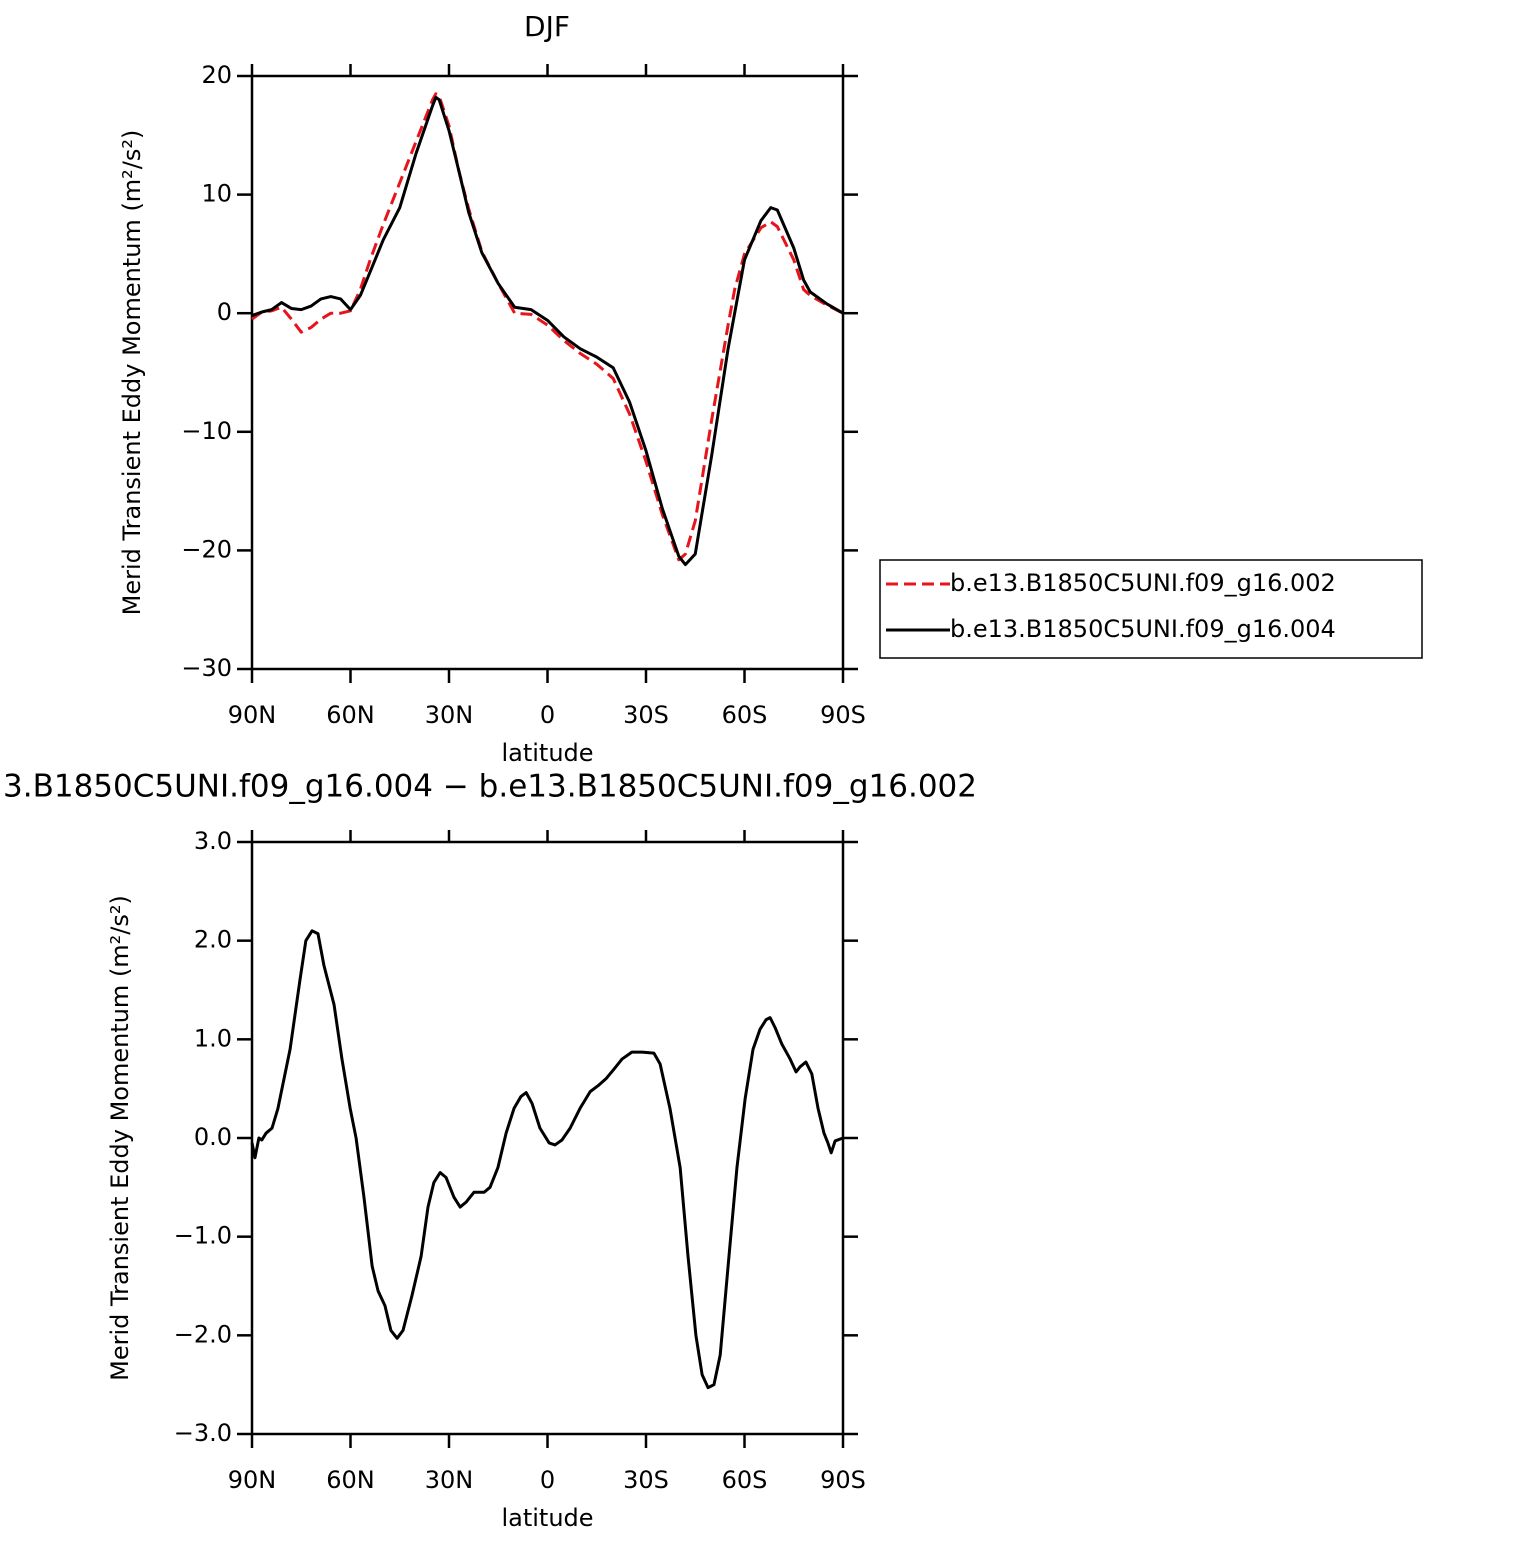 This screenshot has width=1533, height=1541. Describe the element at coordinates (203, 1334) in the screenshot. I see `y-tick-label: −2.0` at that location.